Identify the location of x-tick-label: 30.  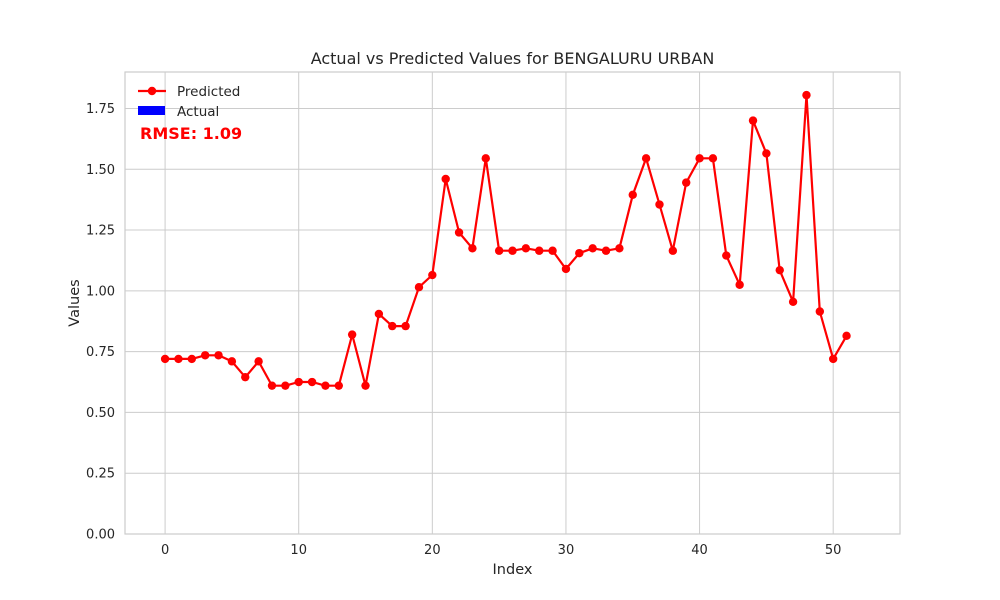
(566, 550).